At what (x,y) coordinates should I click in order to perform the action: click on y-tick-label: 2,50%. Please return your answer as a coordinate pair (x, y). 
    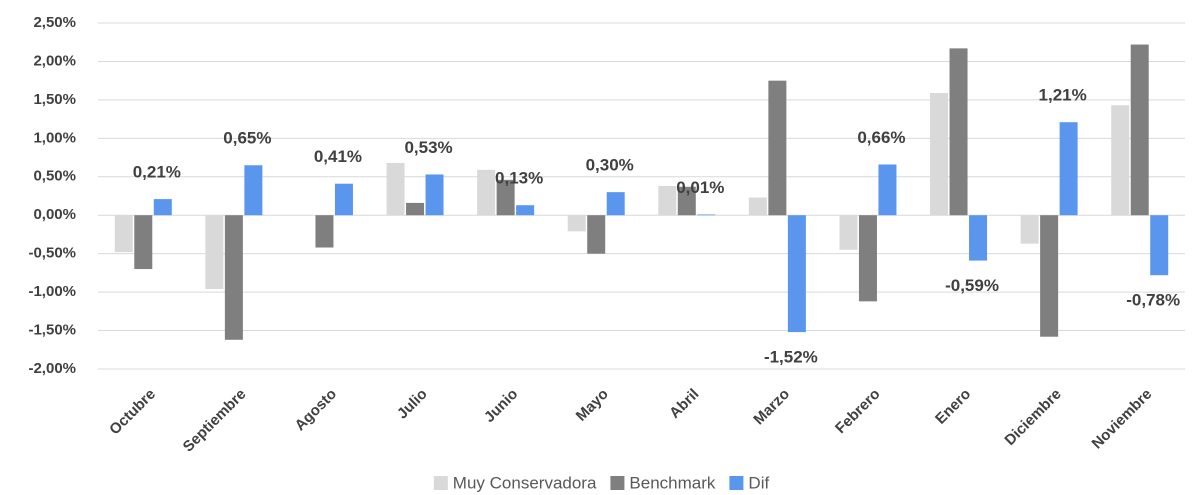
    Looking at the image, I should click on (54, 22).